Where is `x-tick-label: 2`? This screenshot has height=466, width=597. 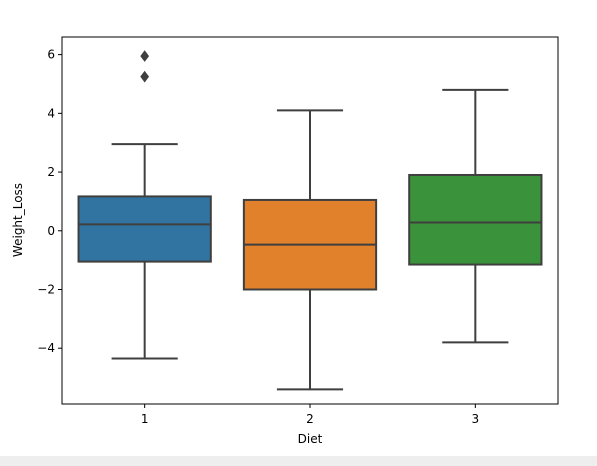 x-tick-label: 2 is located at coordinates (310, 419).